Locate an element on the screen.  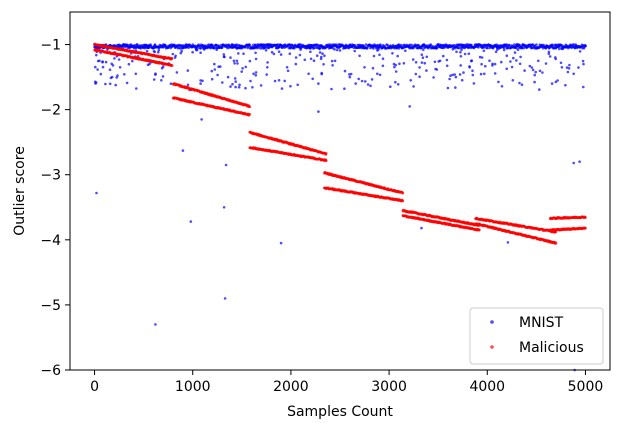
y-tick-label: −4 is located at coordinates (50, 241).